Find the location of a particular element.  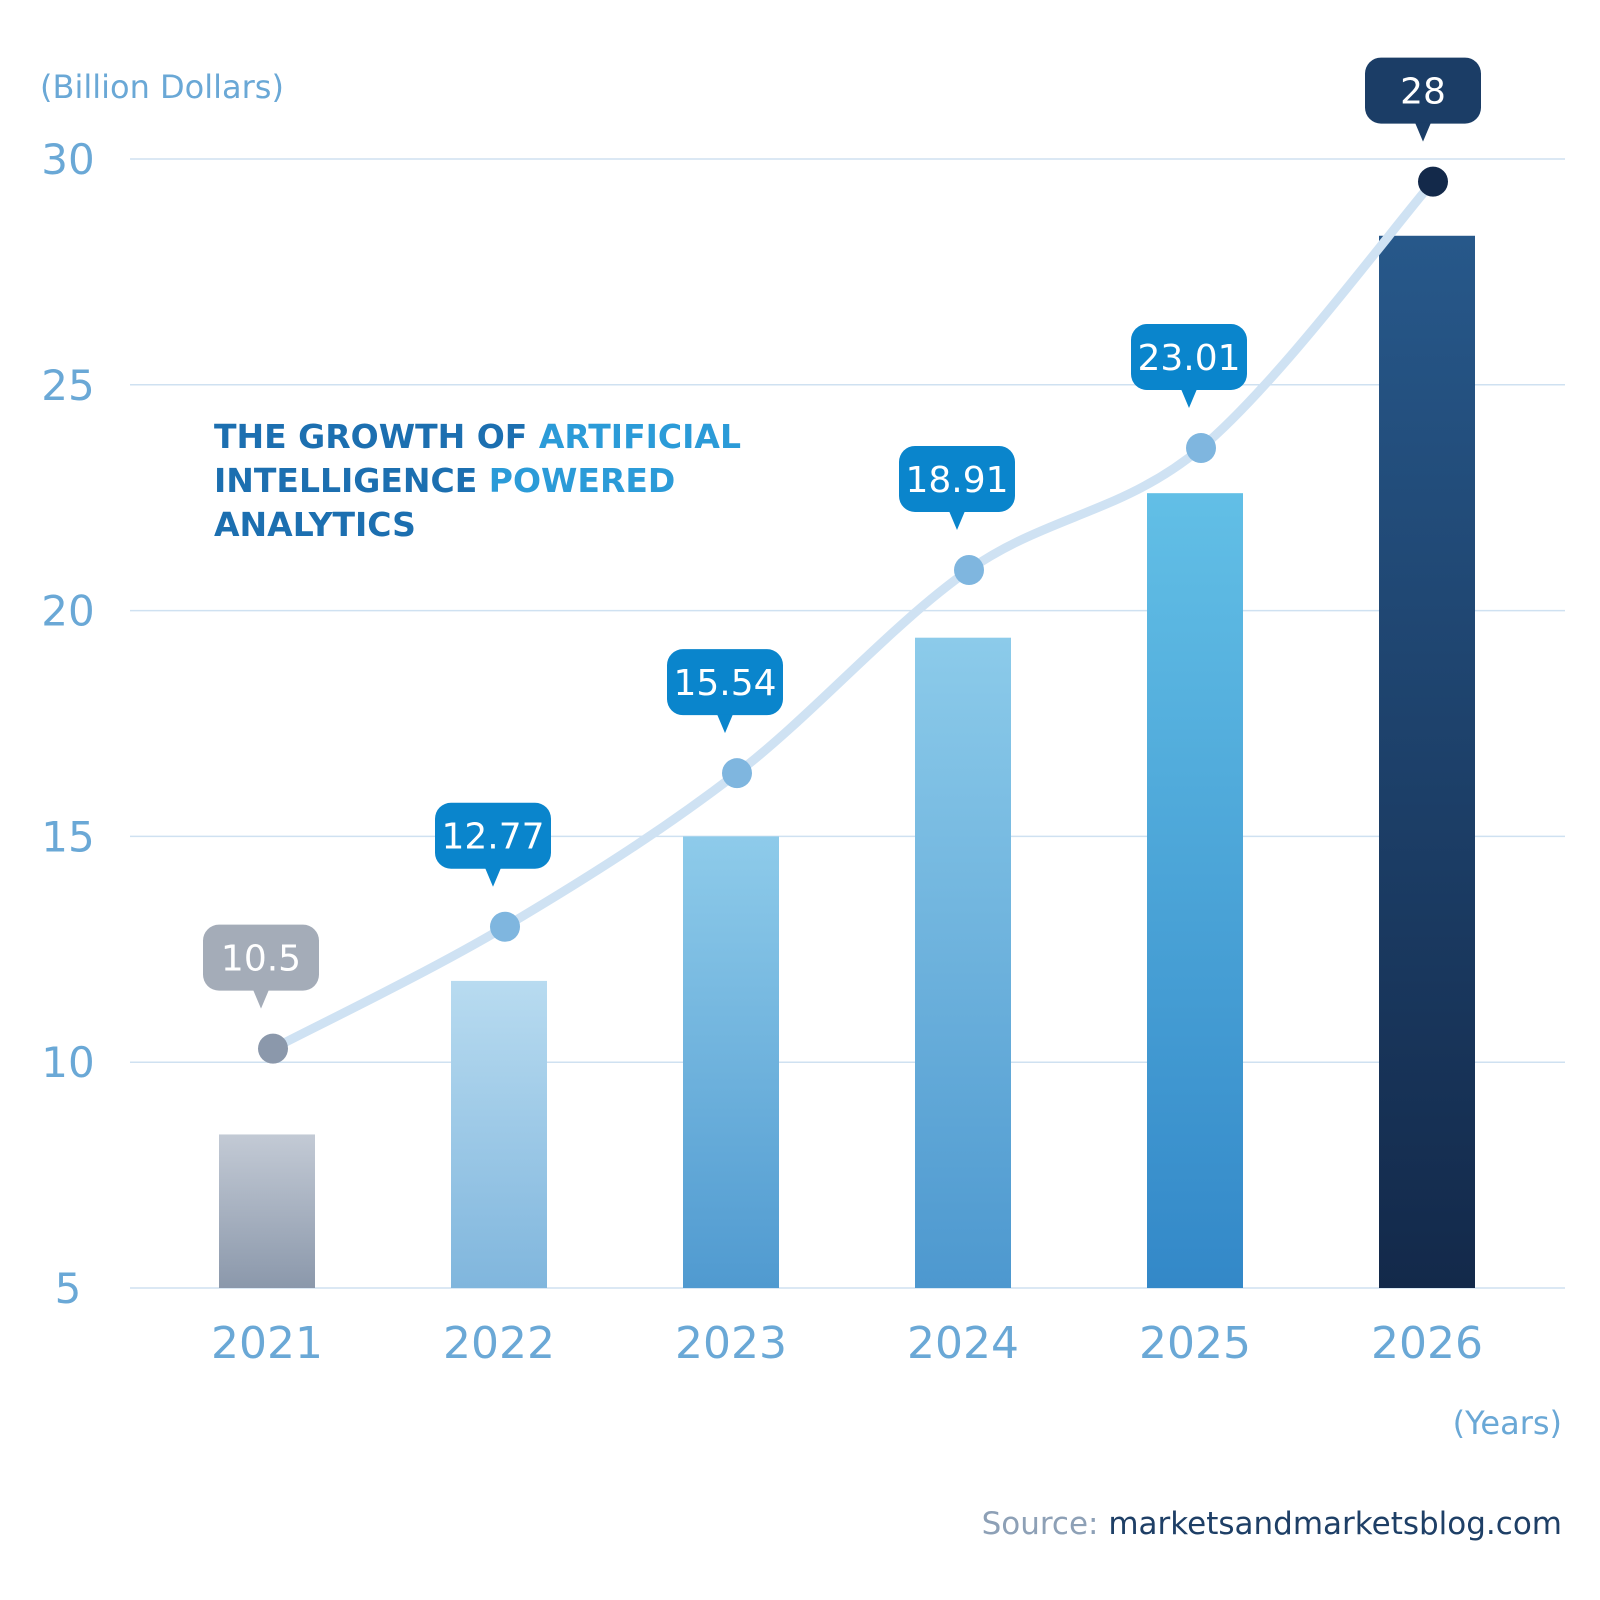

bar-2026 is located at coordinates (1427, 762).